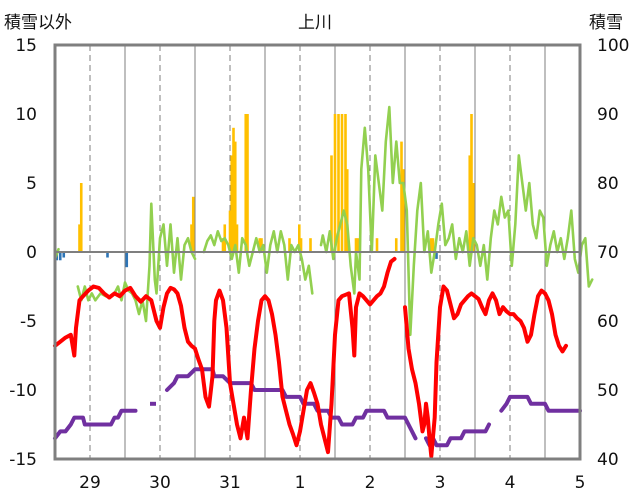 Image resolution: width=636 pixels, height=501 pixels. Describe the element at coordinates (23, 460) in the screenshot. I see `y-left-tick-label: -15` at that location.